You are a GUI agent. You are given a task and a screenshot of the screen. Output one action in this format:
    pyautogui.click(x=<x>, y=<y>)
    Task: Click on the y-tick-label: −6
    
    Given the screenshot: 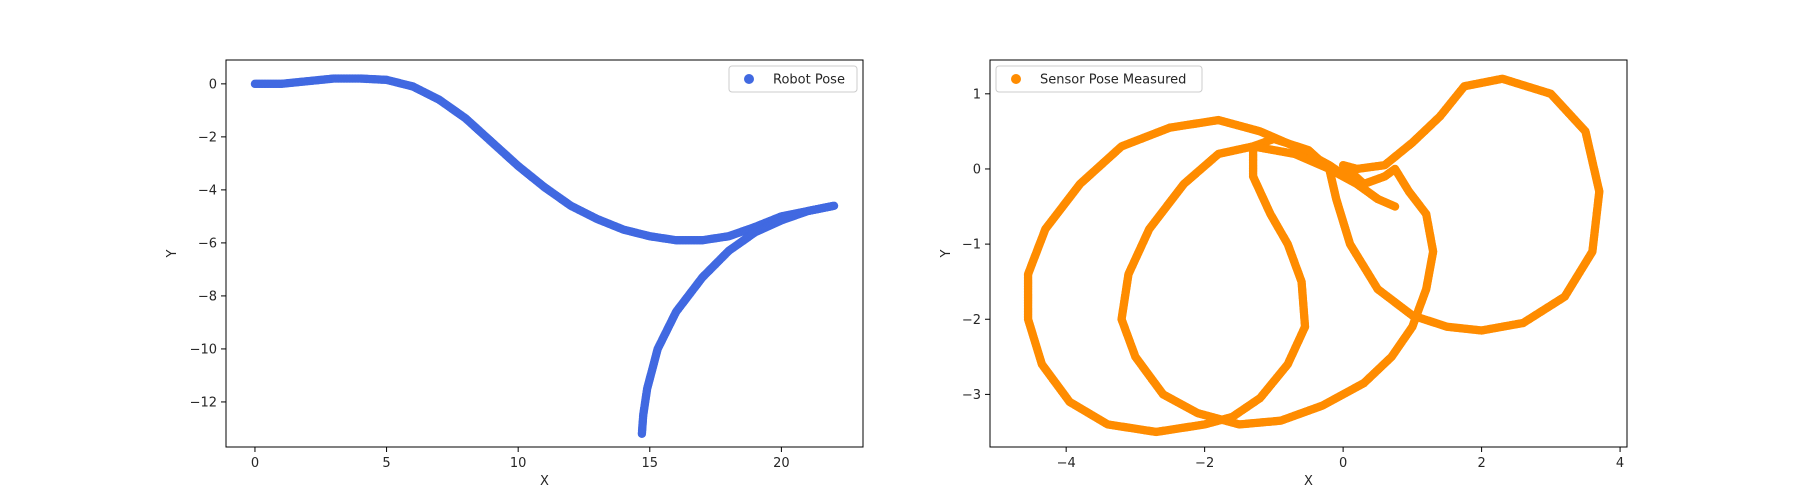 What is the action you would take?
    pyautogui.click(x=207, y=243)
    